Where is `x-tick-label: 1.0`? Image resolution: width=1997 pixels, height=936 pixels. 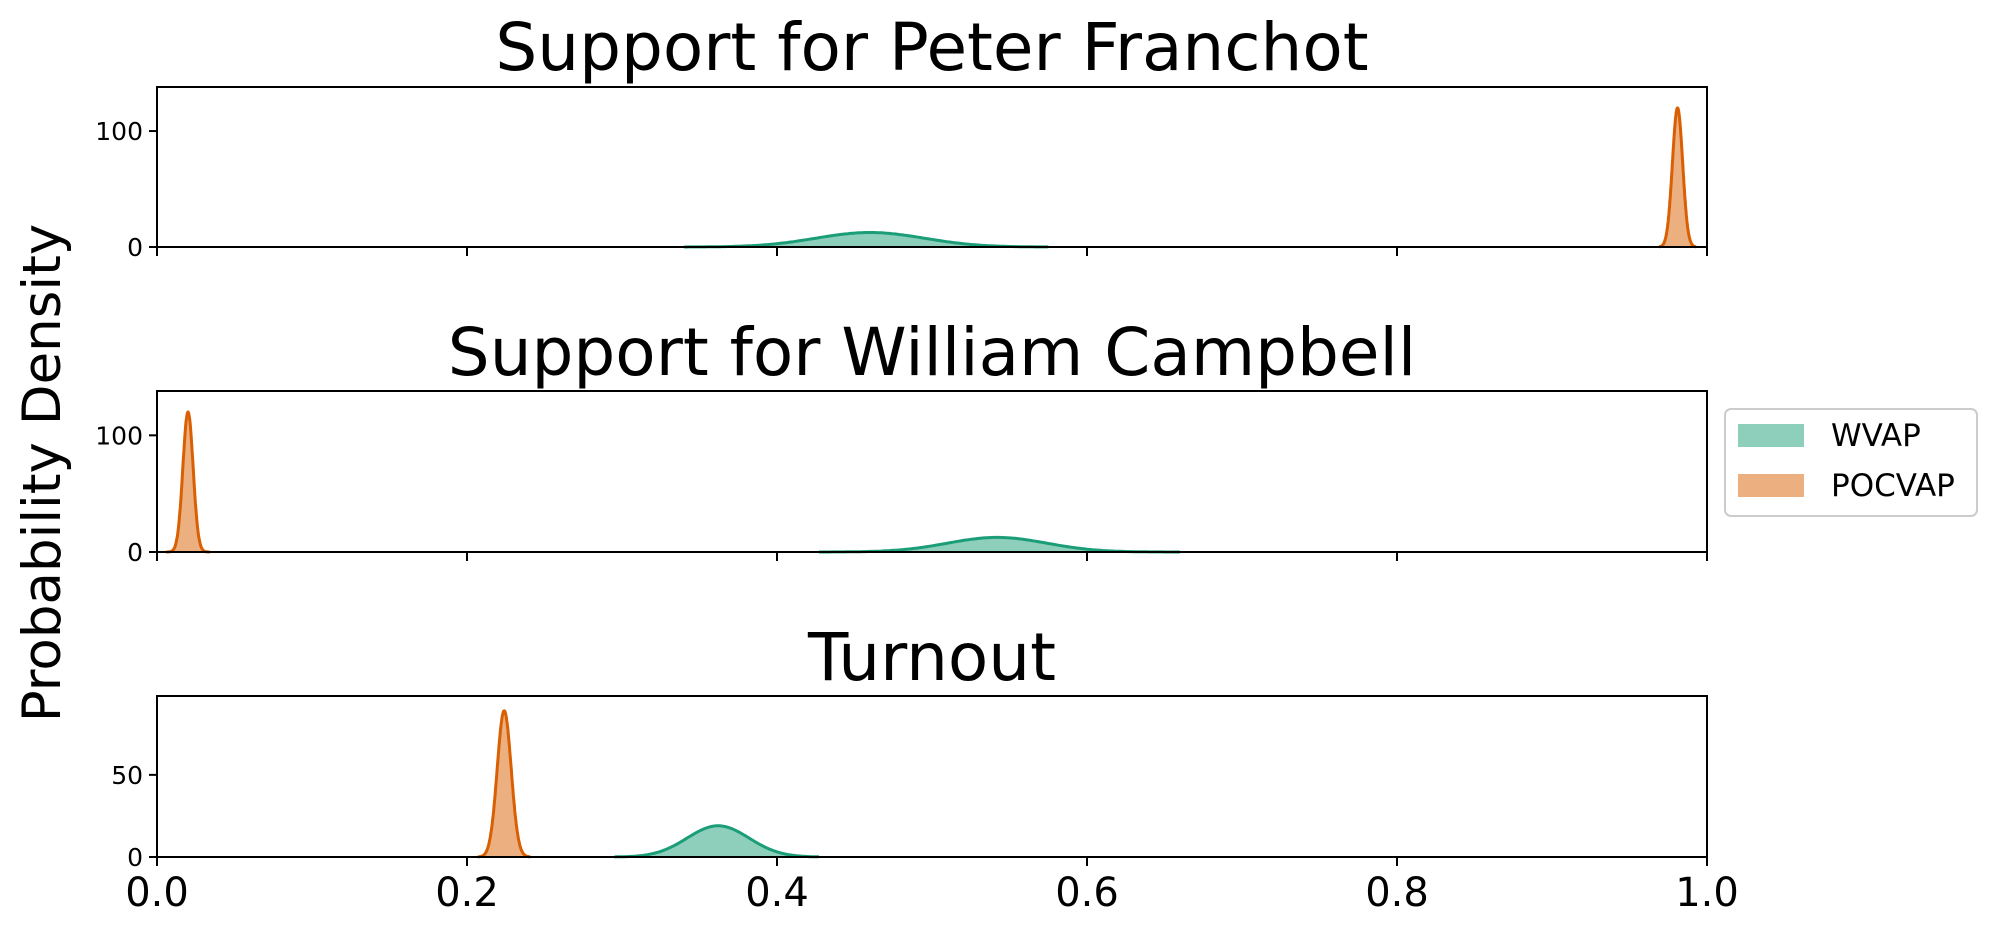
x-tick-label: 1.0 is located at coordinates (1707, 893).